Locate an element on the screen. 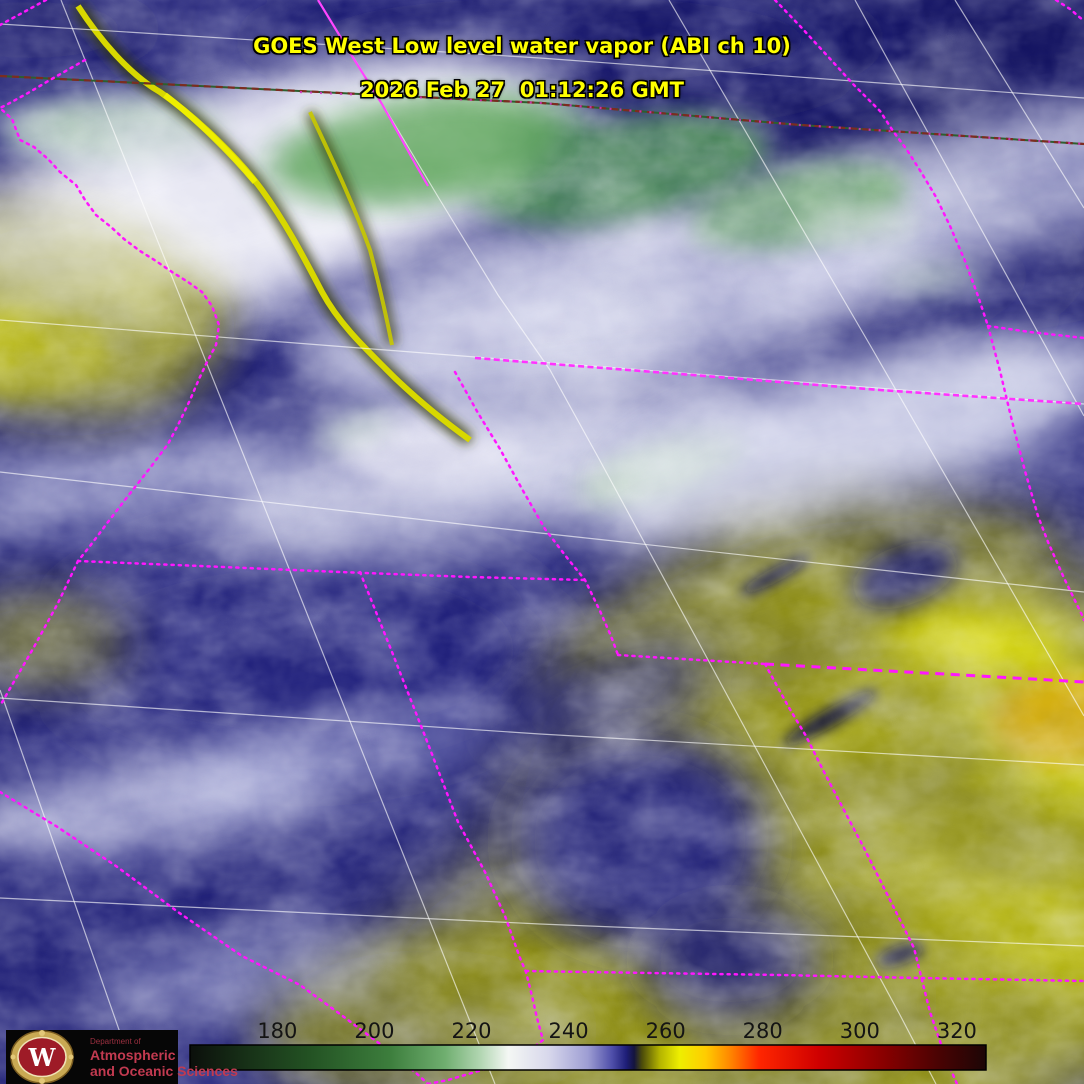 This screenshot has height=1084, width=1084. coastline-central is located at coordinates (40, 633).